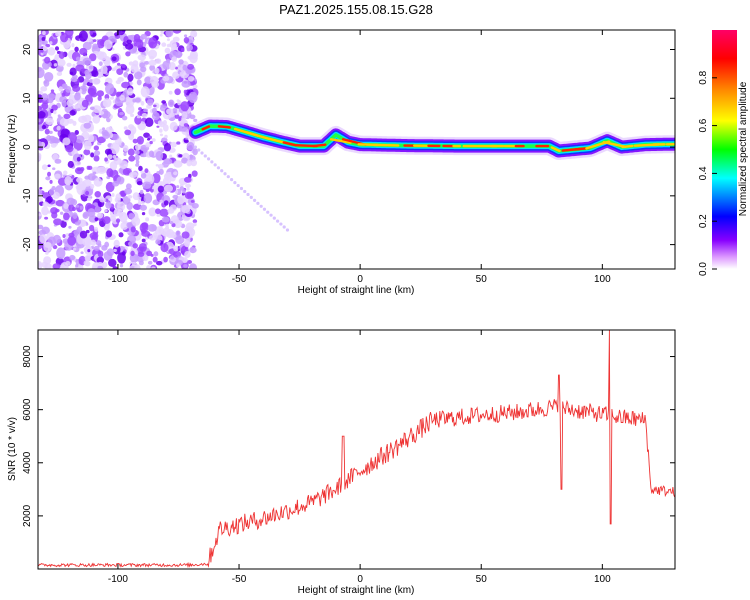 The image size is (750, 600). Describe the element at coordinates (12, 449) in the screenshot. I see `bottom-y-axis-label: SNR (10 * v/v)` at that location.